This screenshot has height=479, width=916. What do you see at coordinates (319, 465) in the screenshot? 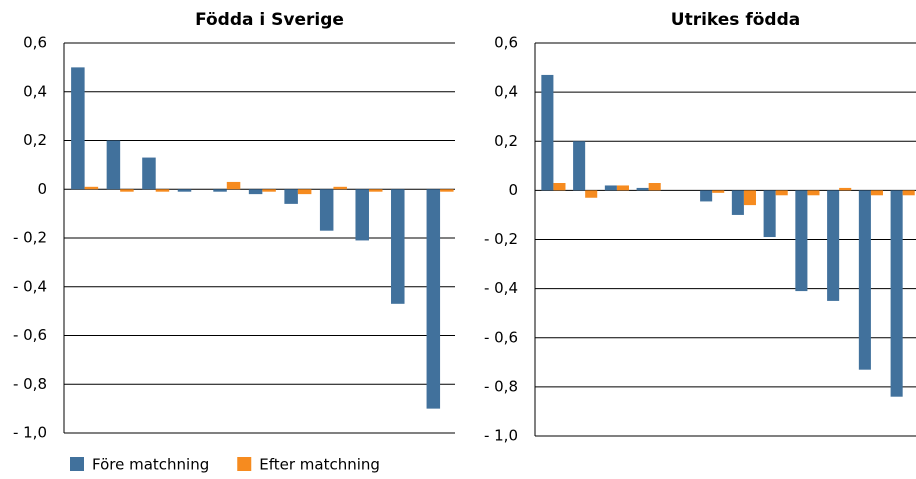
I see `legend-label: Efter matchning` at bounding box center [319, 465].